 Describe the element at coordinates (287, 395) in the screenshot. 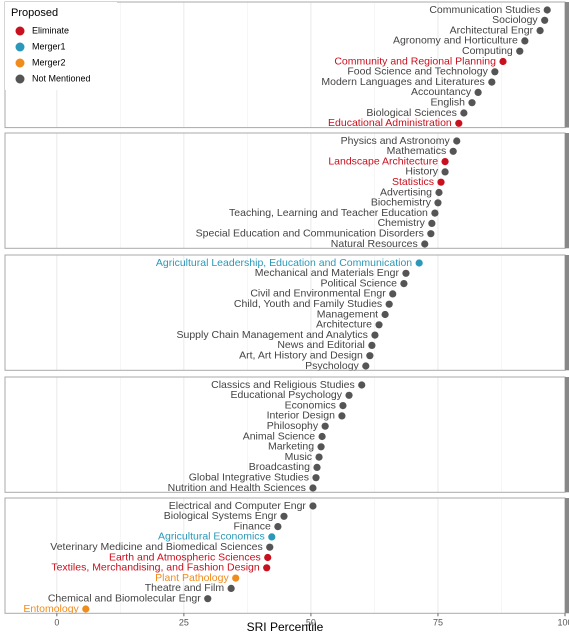

I see `category-label: Educational Psychology` at that location.